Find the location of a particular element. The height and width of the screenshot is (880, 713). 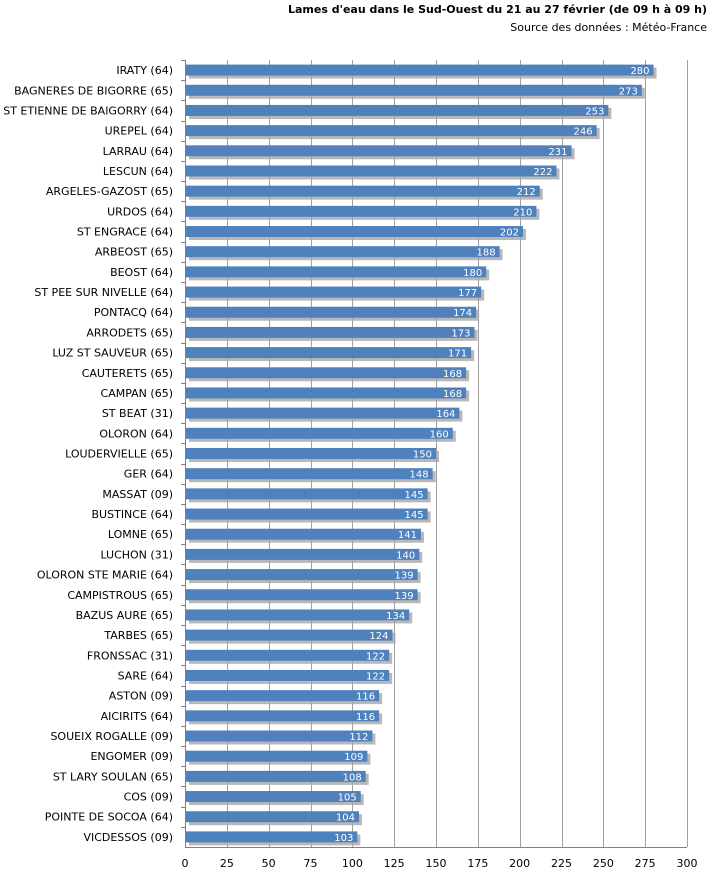

category-label: GER (64) is located at coordinates (148, 474).